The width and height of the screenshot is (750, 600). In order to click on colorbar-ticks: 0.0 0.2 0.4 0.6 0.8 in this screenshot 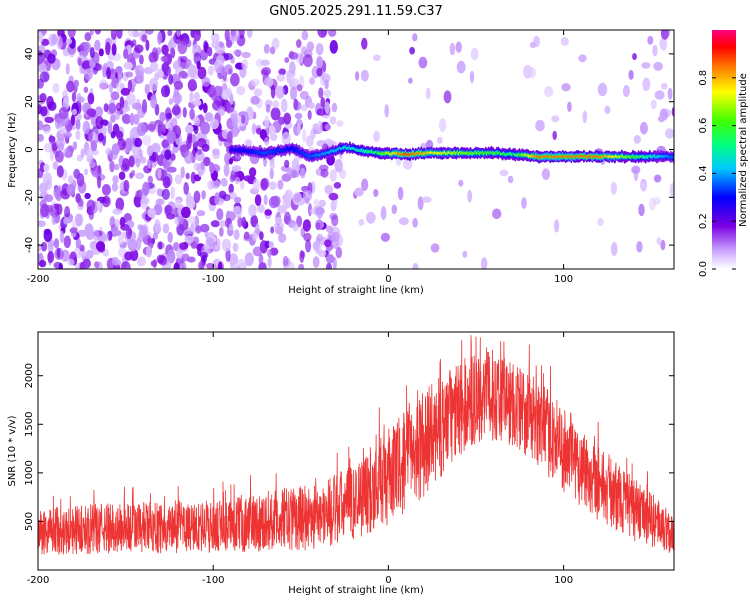, I will do `click(717, 173)`.